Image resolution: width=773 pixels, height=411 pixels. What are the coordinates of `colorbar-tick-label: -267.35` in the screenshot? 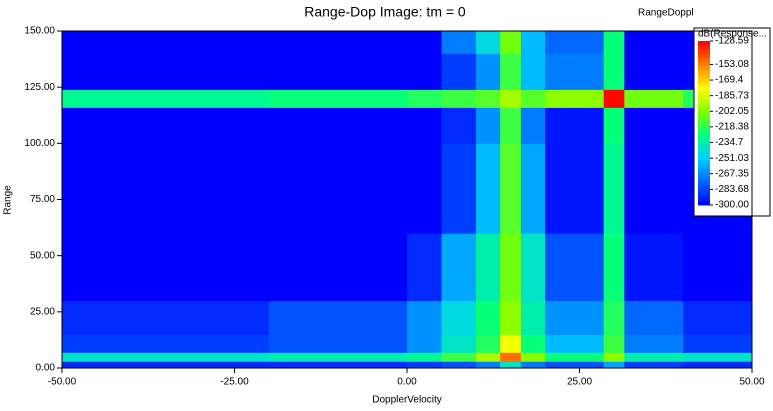 It's located at (732, 173).